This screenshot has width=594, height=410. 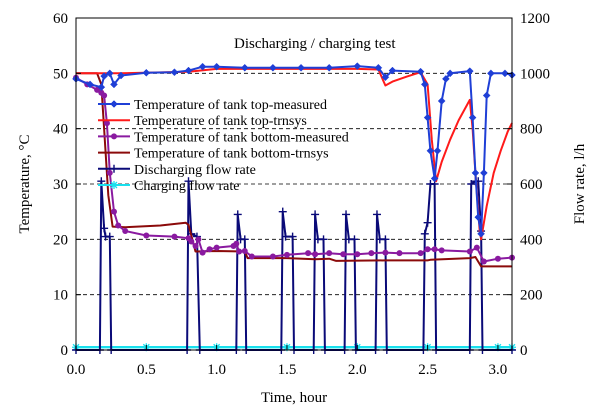 What do you see at coordinates (580, 183) in the screenshot?
I see `y2-axis-title: Flow rate, l/h` at bounding box center [580, 183].